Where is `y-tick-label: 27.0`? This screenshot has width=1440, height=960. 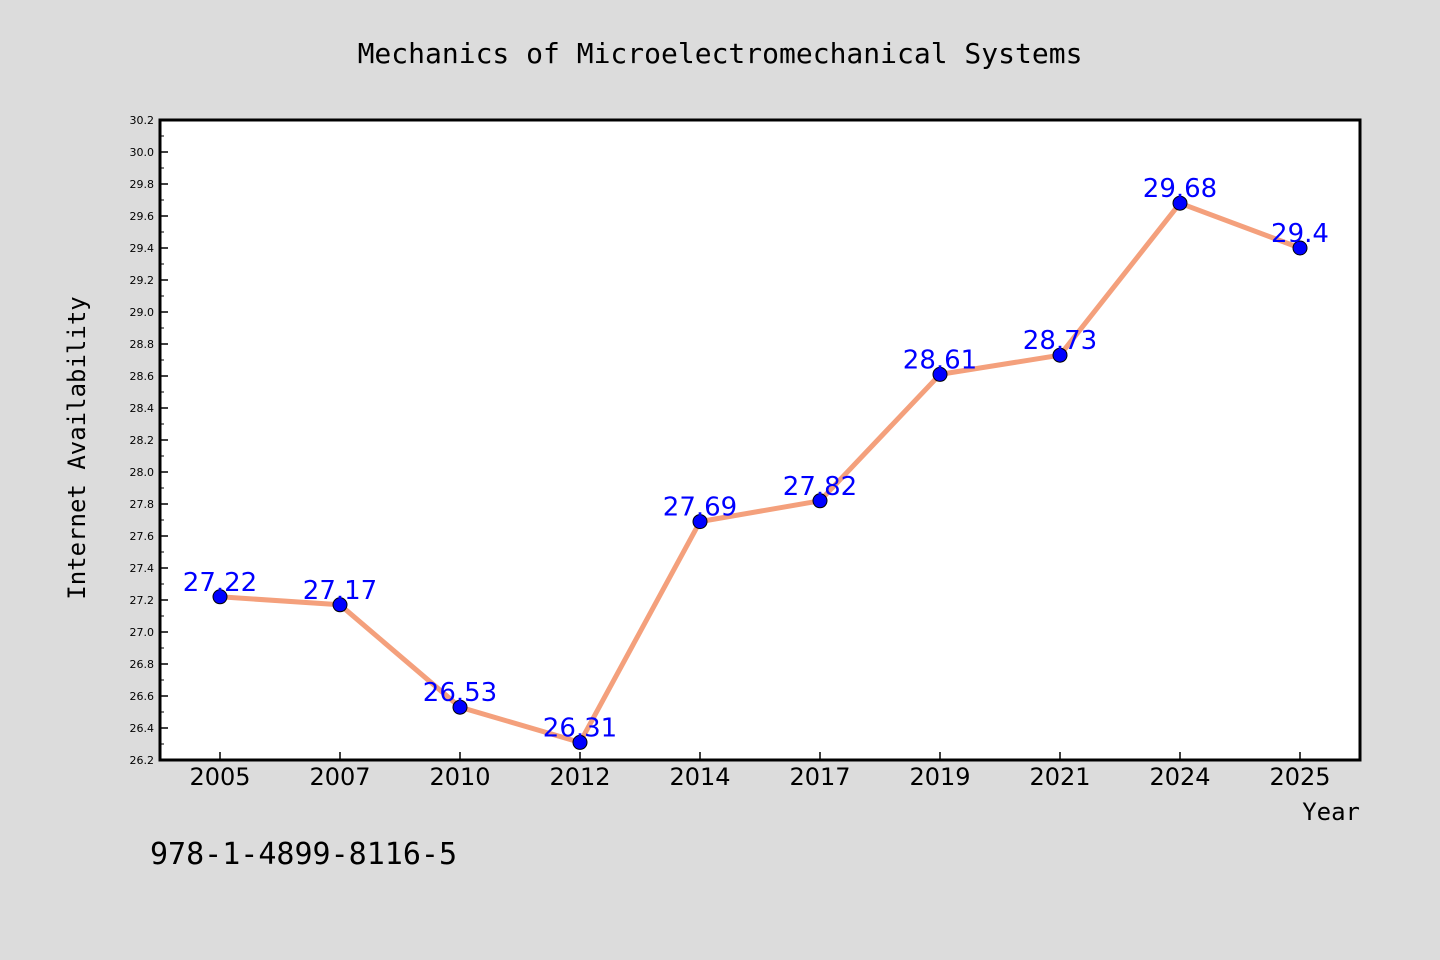 y-tick-label: 27.0 is located at coordinates (142, 632).